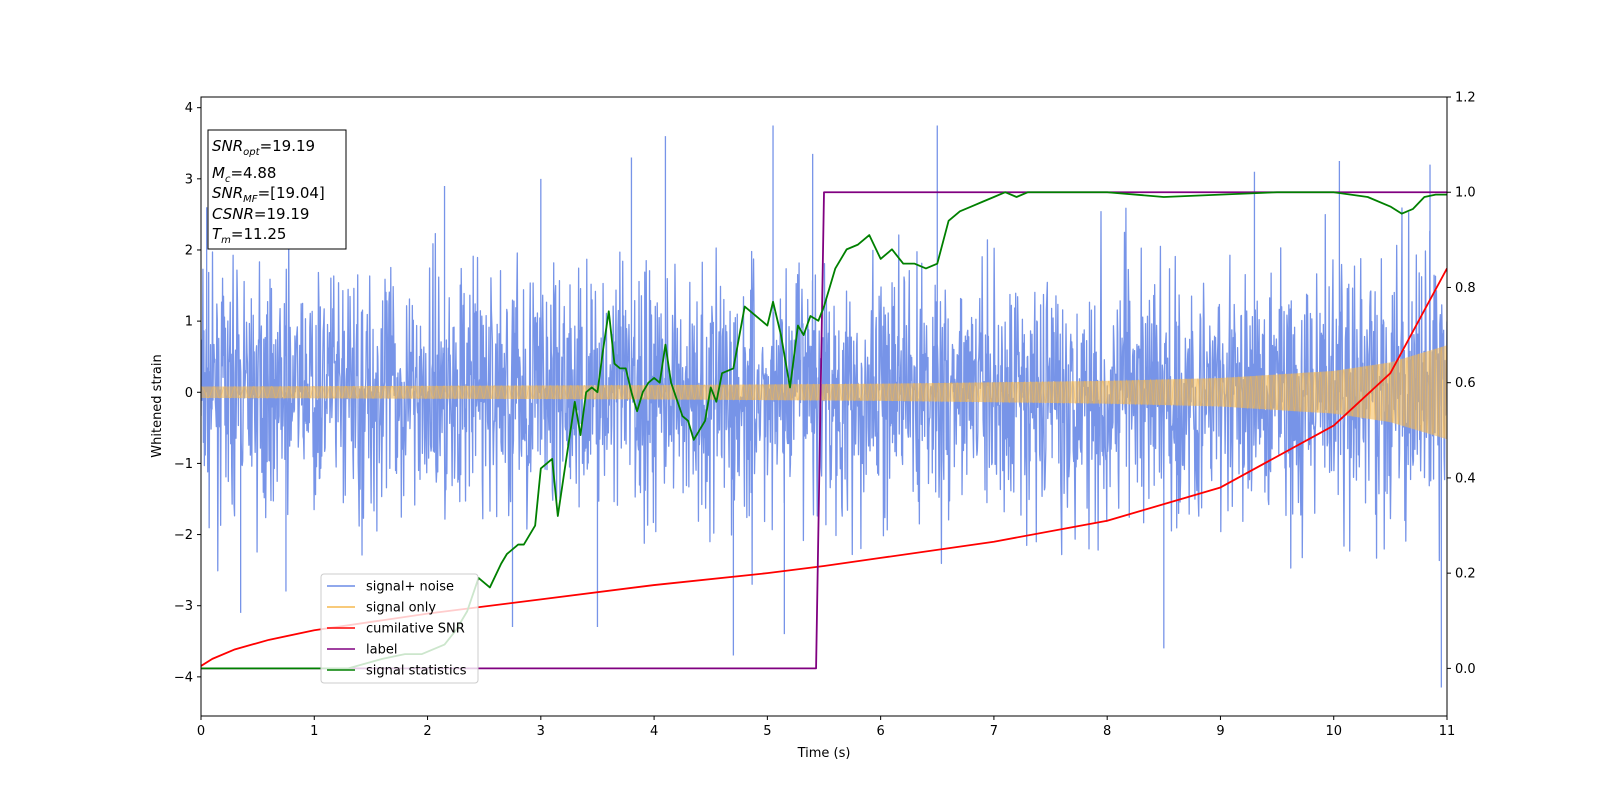 Image resolution: width=1600 pixels, height=800 pixels. I want to click on y2-tick: 0.4, so click(1461, 478).